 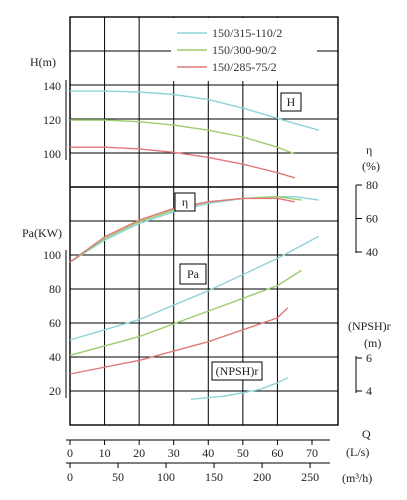 What do you see at coordinates (166, 477) in the screenshot?
I see `q-m3h-tick-label: 100` at bounding box center [166, 477].